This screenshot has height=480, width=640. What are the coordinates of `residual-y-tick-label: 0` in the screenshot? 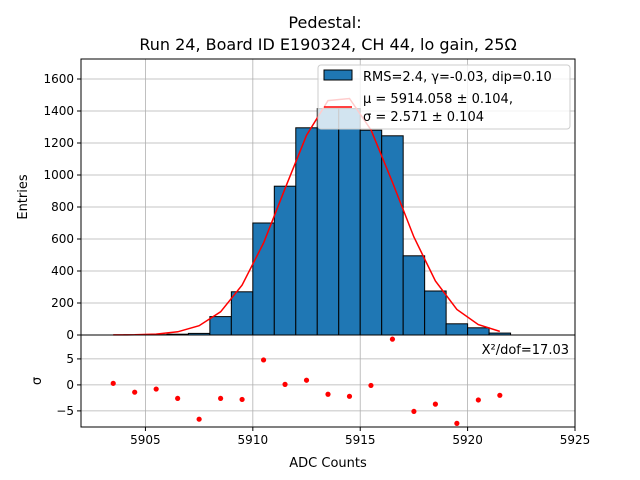 It's located at (70, 385).